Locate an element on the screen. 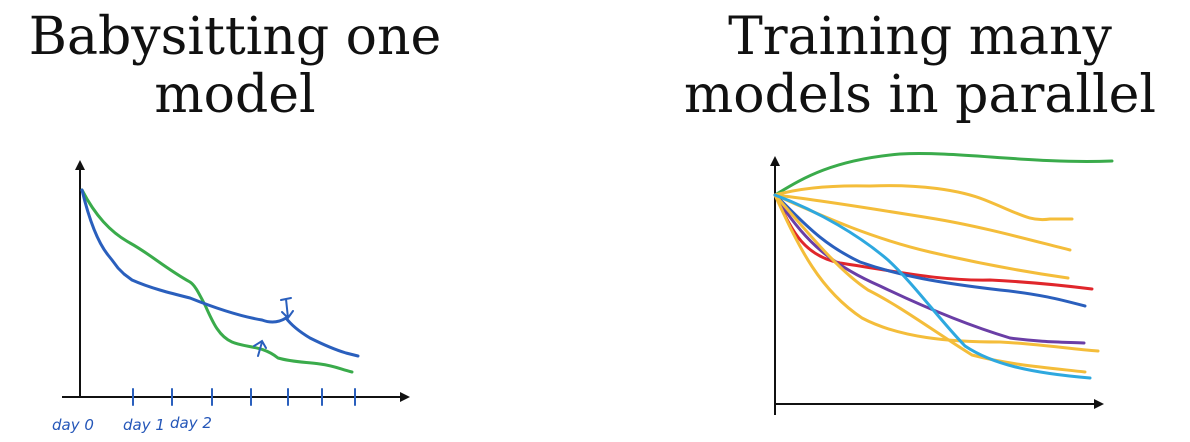 This screenshot has height=442, width=1190. down-arrow-annotation is located at coordinates (287, 308).